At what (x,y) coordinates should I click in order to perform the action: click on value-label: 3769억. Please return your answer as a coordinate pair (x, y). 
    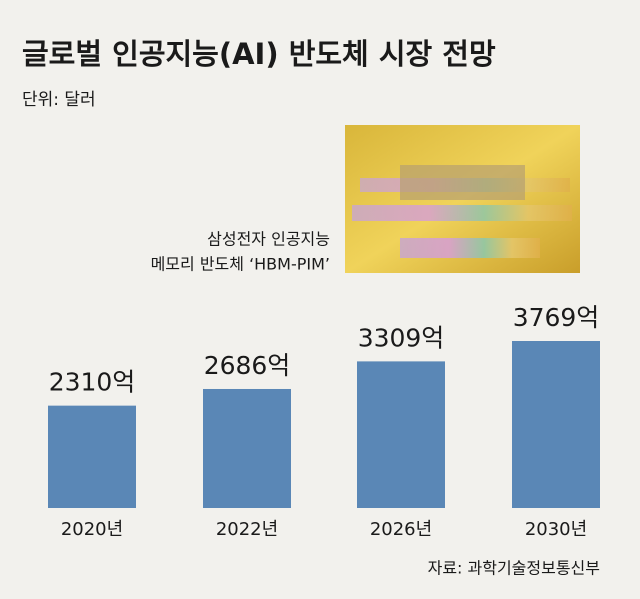
    Looking at the image, I should click on (556, 317).